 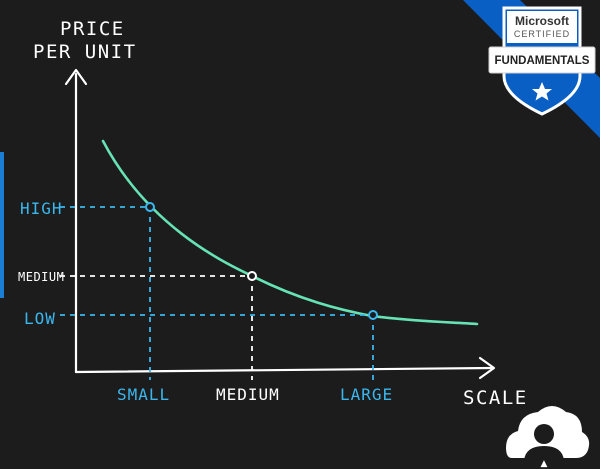 I want to click on x-label-medium: MEDIUM, so click(x=248, y=394).